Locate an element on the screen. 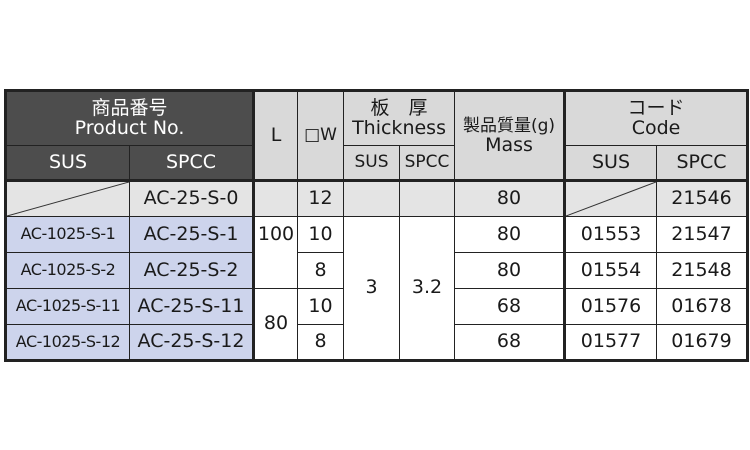 The image size is (750, 450). mass-en: Mass is located at coordinates (509, 144).